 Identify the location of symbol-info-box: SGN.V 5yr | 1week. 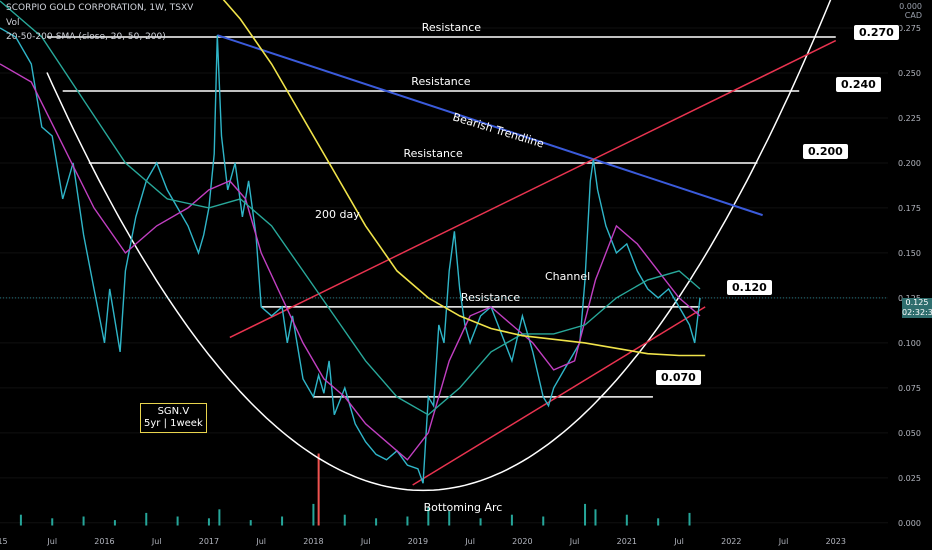
(173, 418).